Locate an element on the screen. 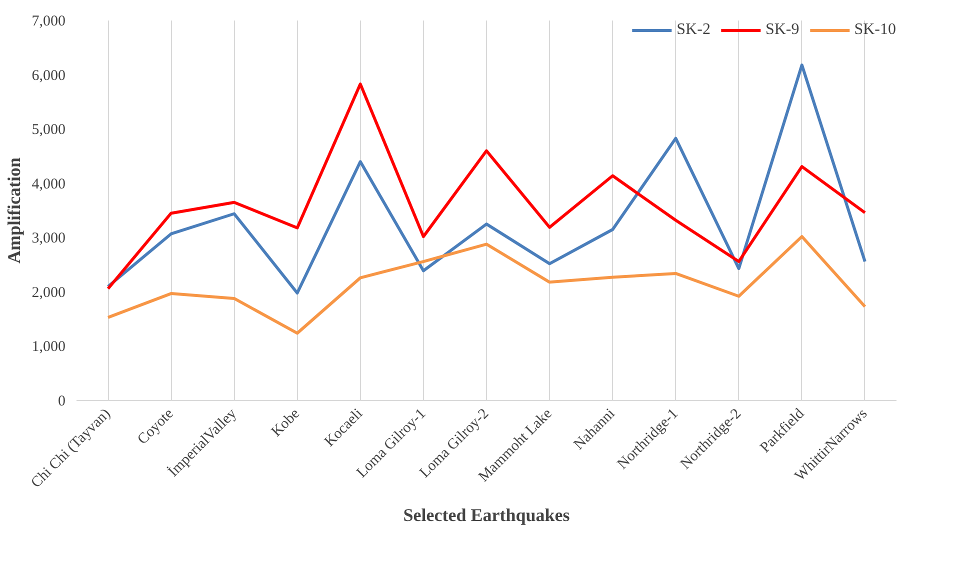 The width and height of the screenshot is (970, 575). legend-label: SK-9 is located at coordinates (782, 30).